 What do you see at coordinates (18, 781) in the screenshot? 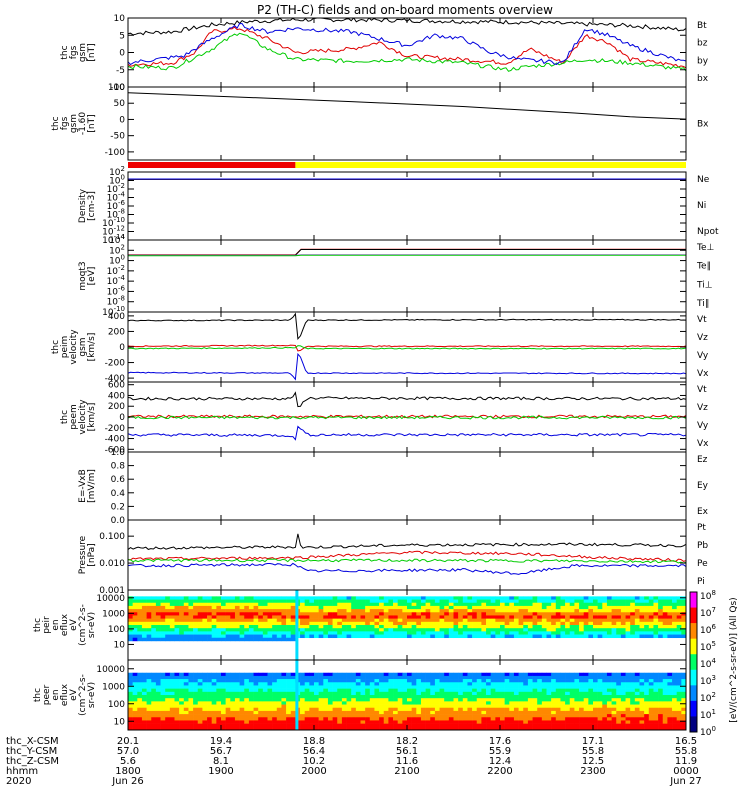
I see `time-row-label: 2020` at bounding box center [18, 781].